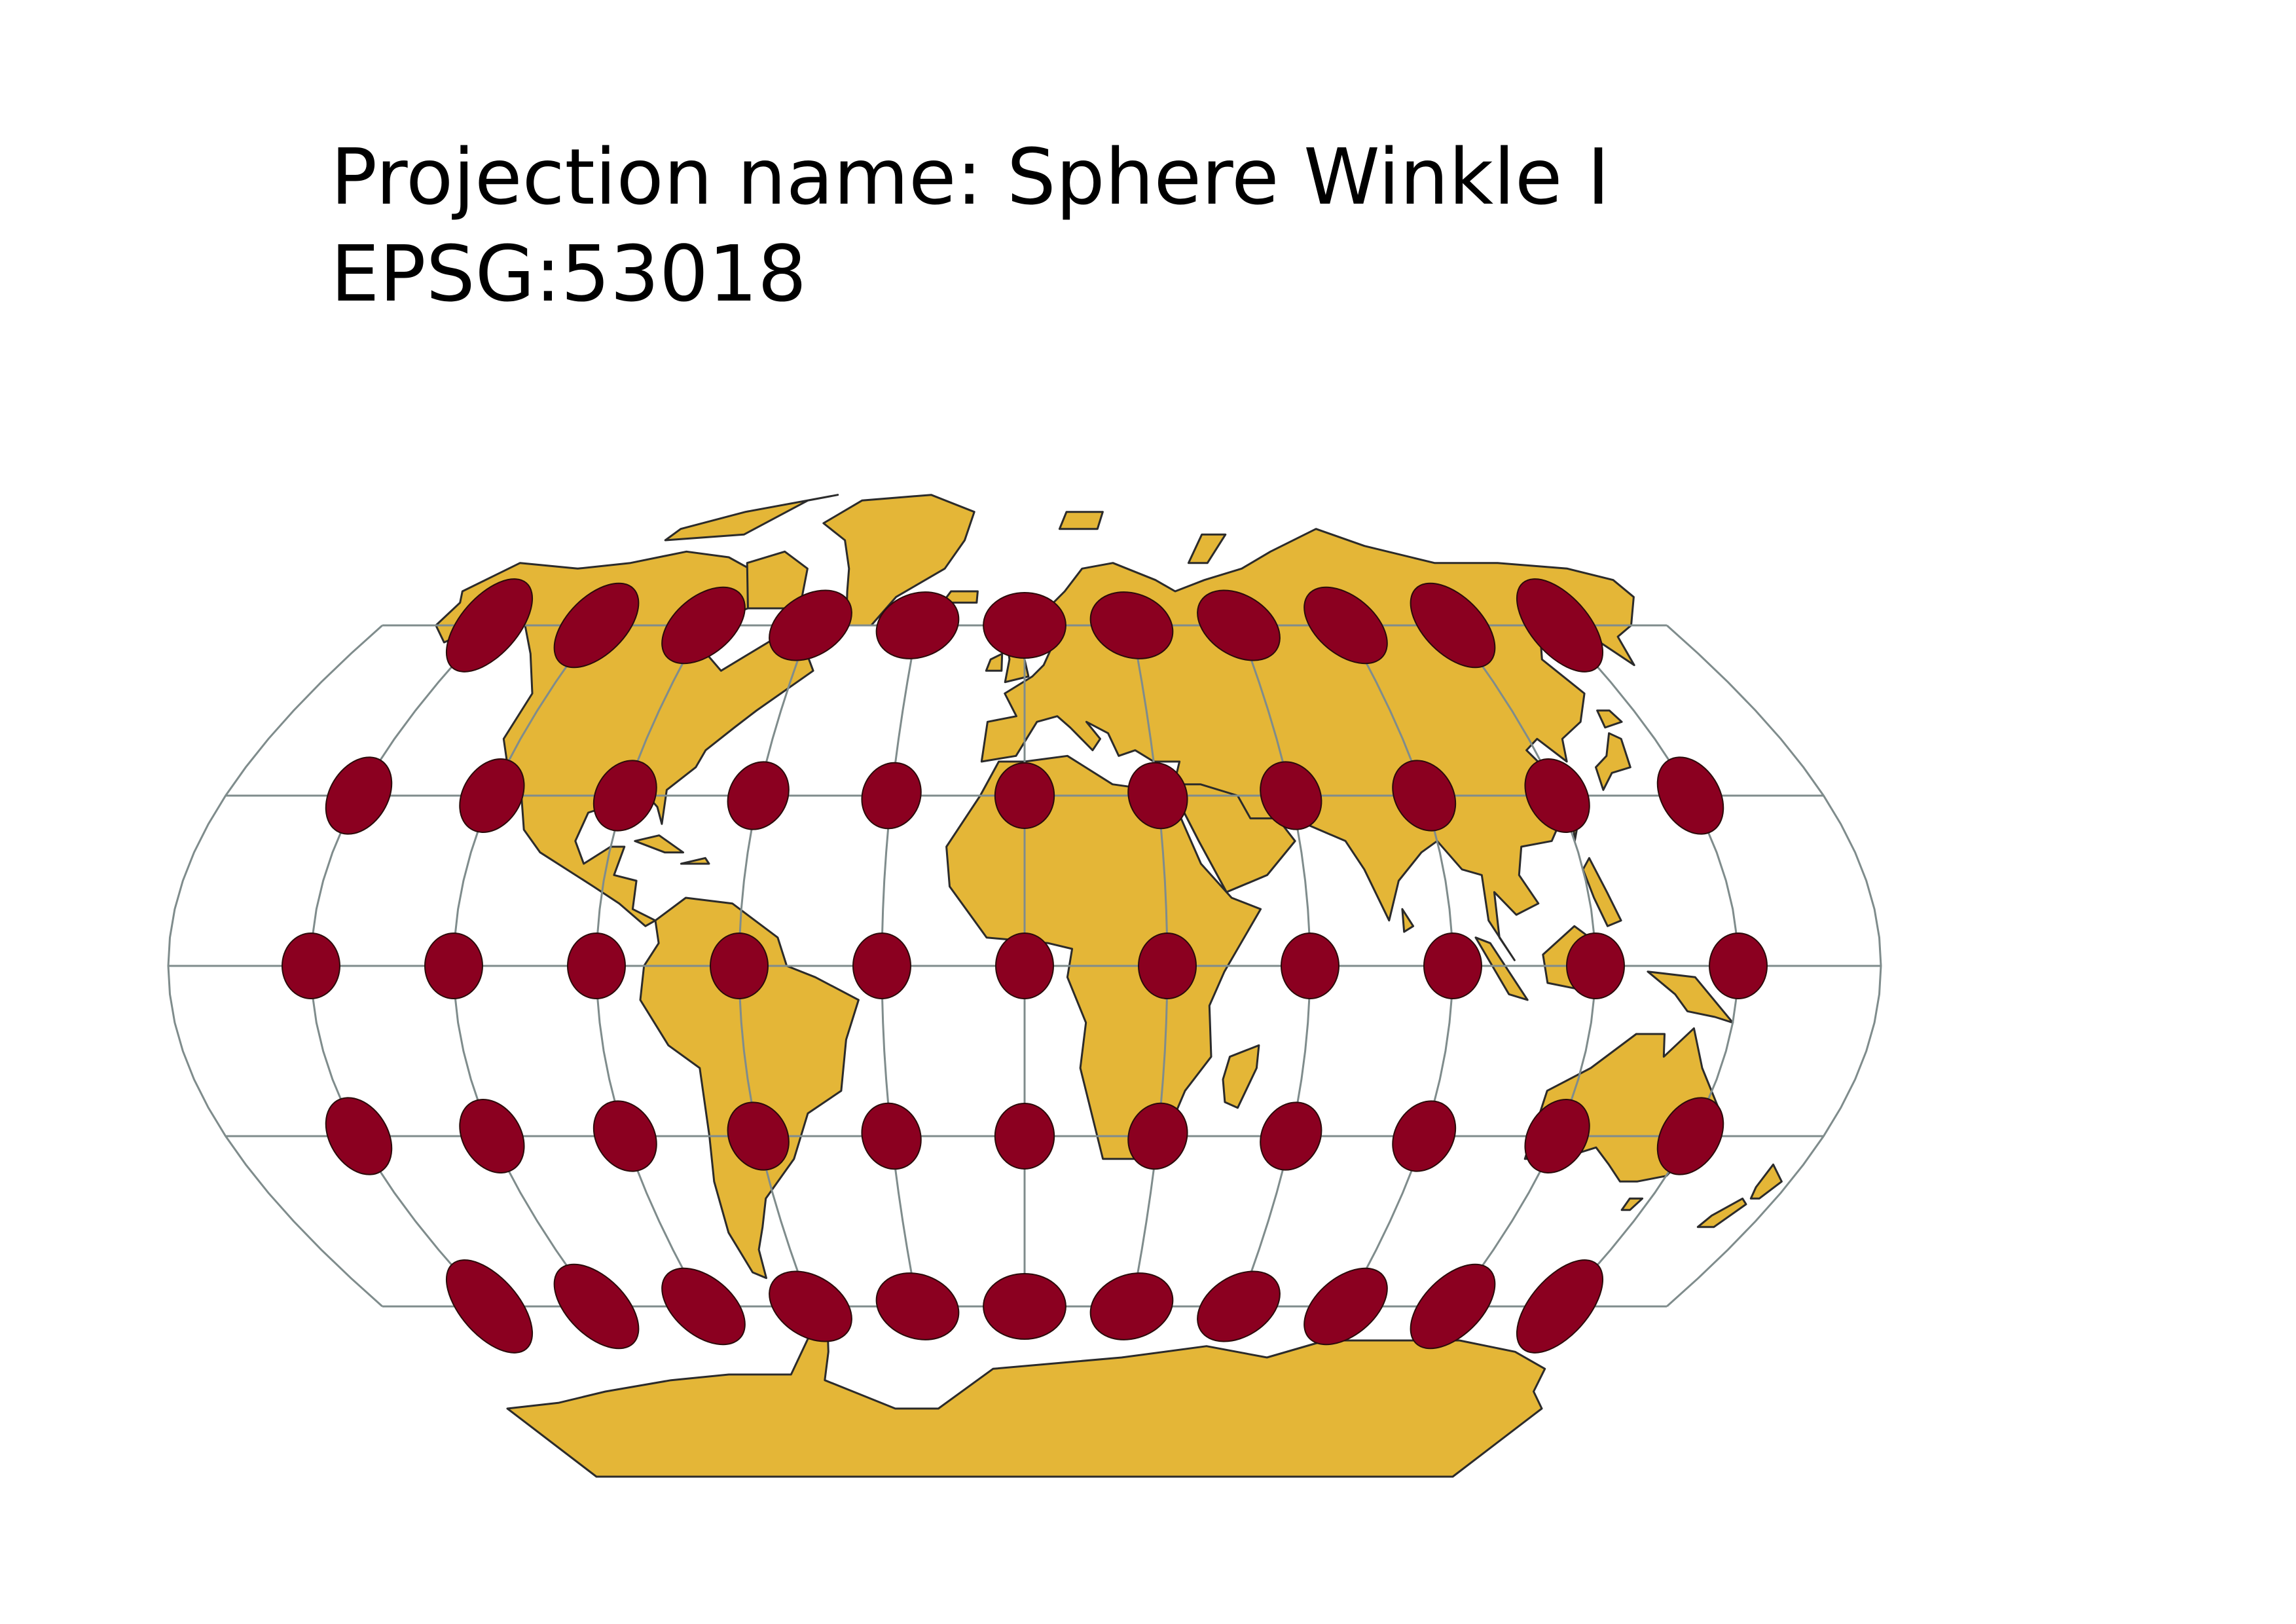 The height and width of the screenshot is (1624, 2296). I want to click on projection-name-label: Projection name: Sphere Winkle I, so click(970, 177).